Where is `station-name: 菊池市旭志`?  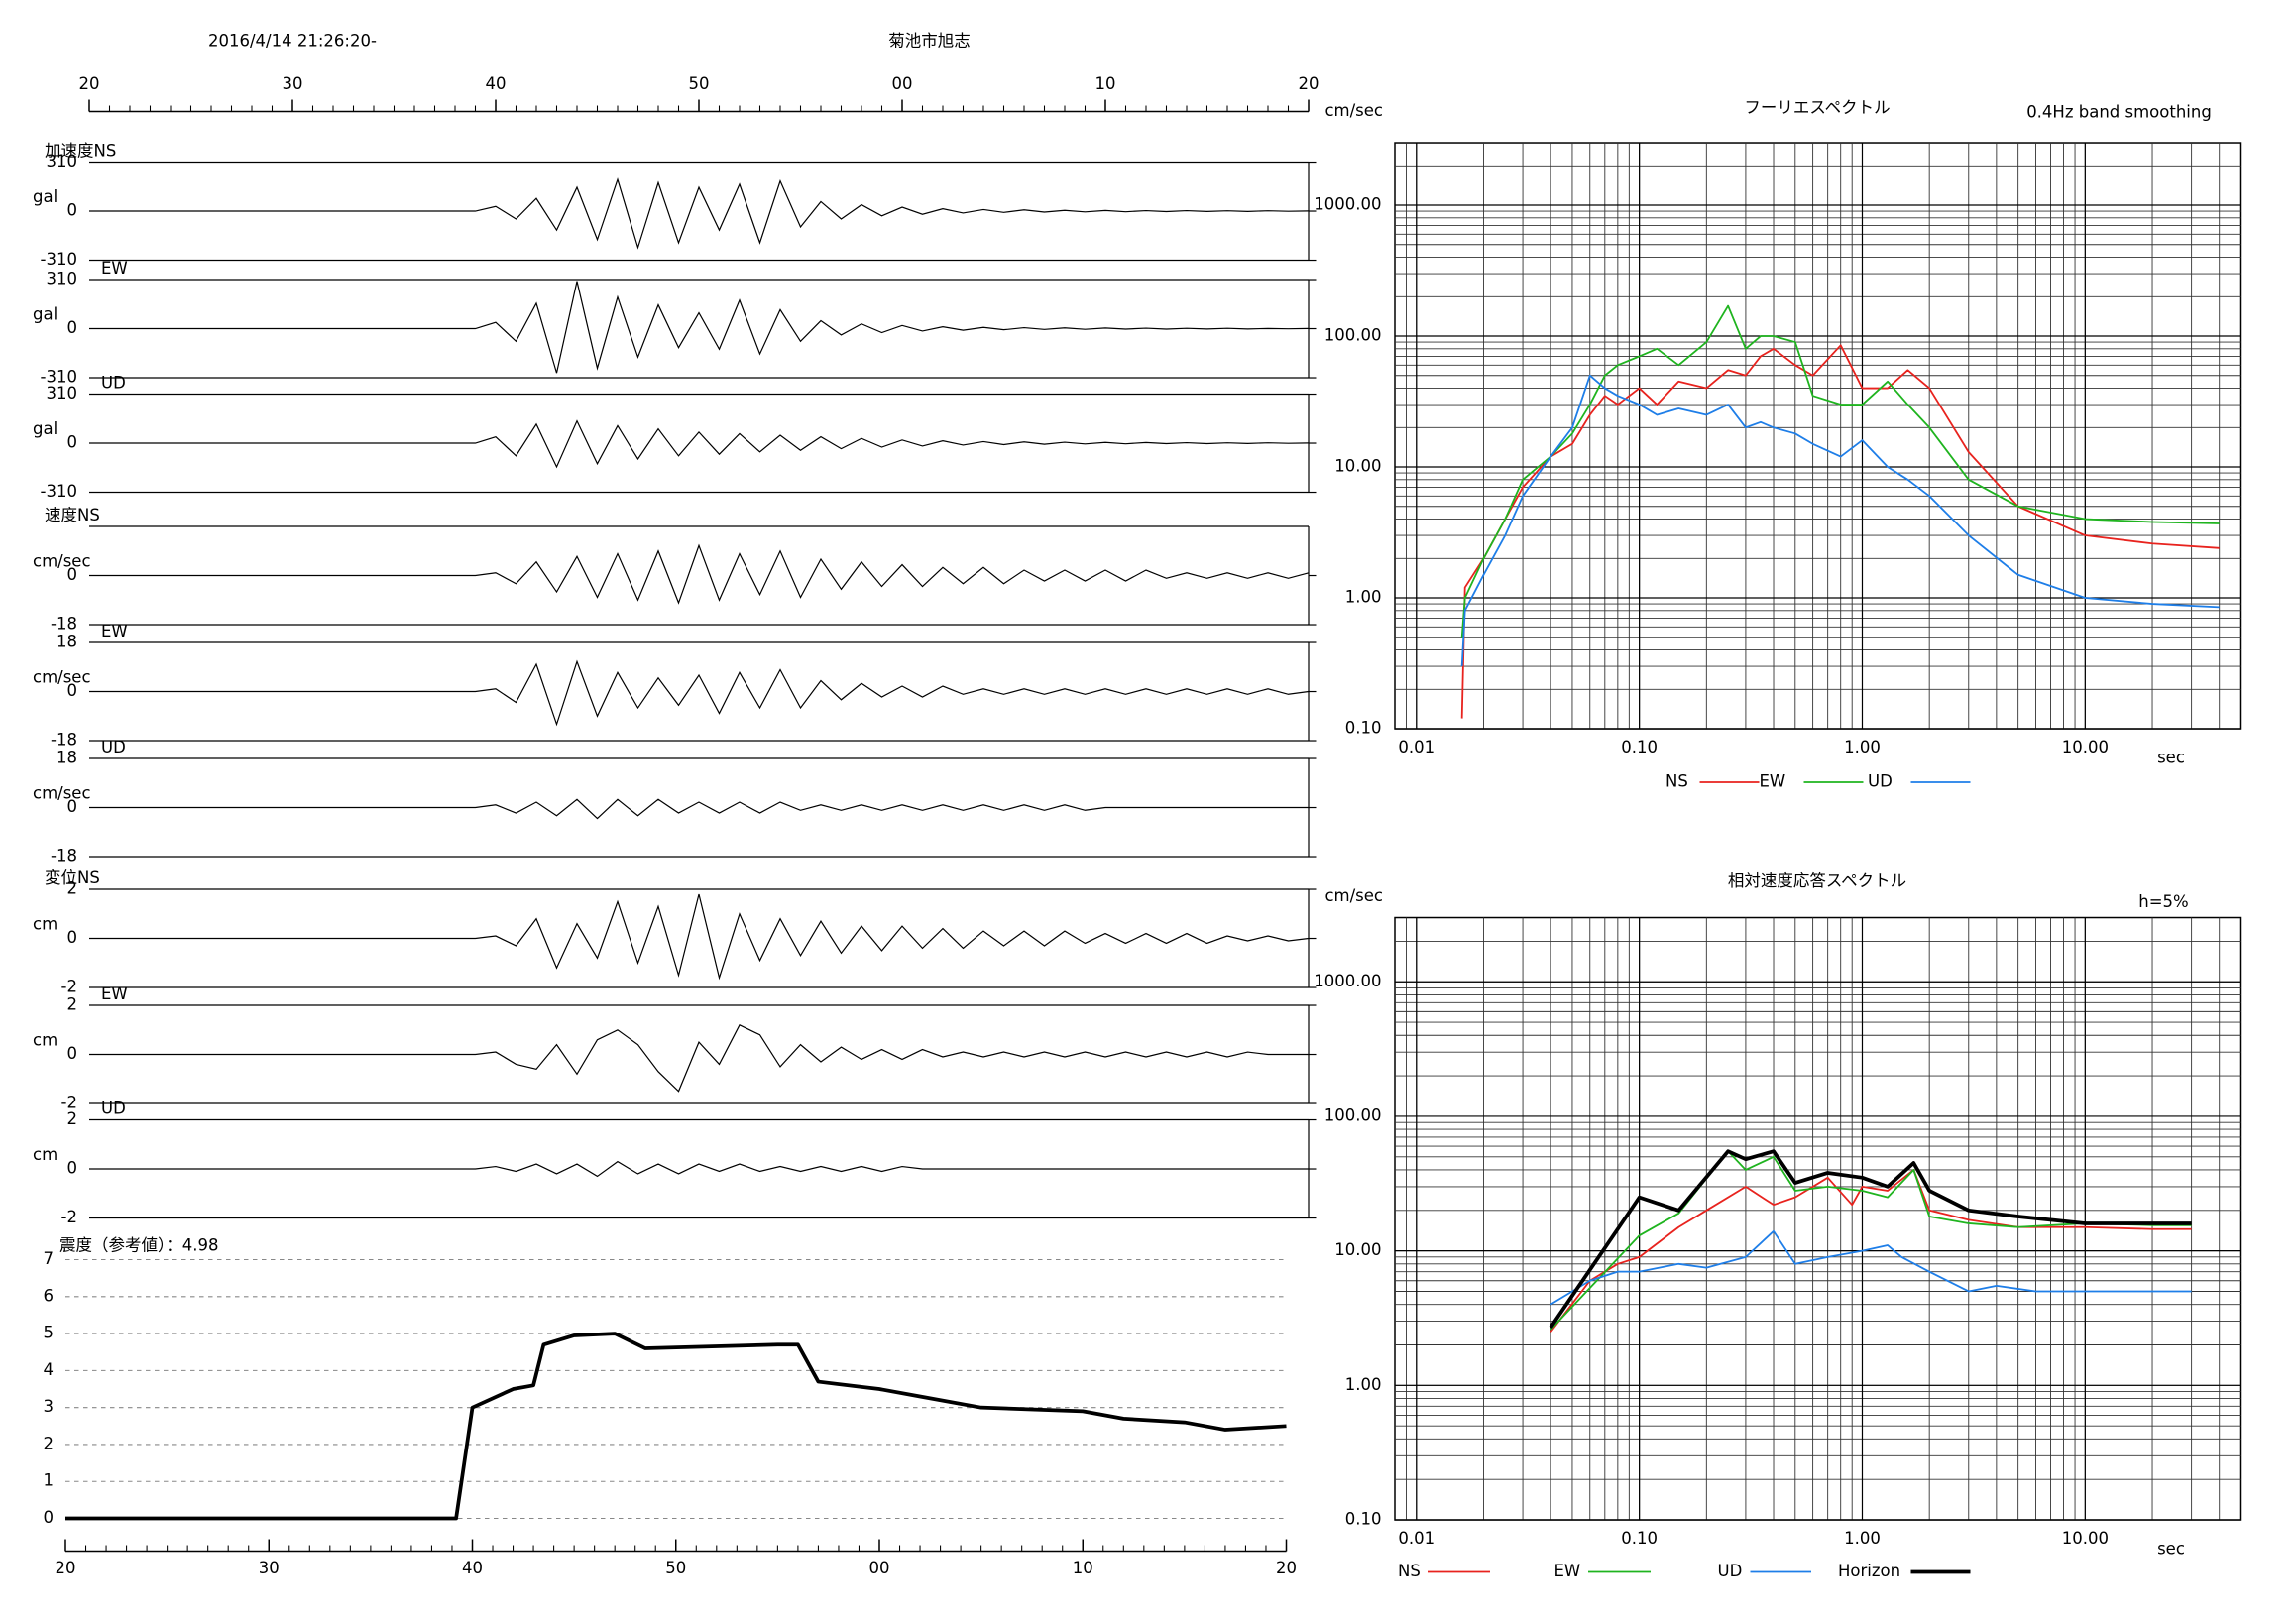
station-name: 菊池市旭志 is located at coordinates (929, 41).